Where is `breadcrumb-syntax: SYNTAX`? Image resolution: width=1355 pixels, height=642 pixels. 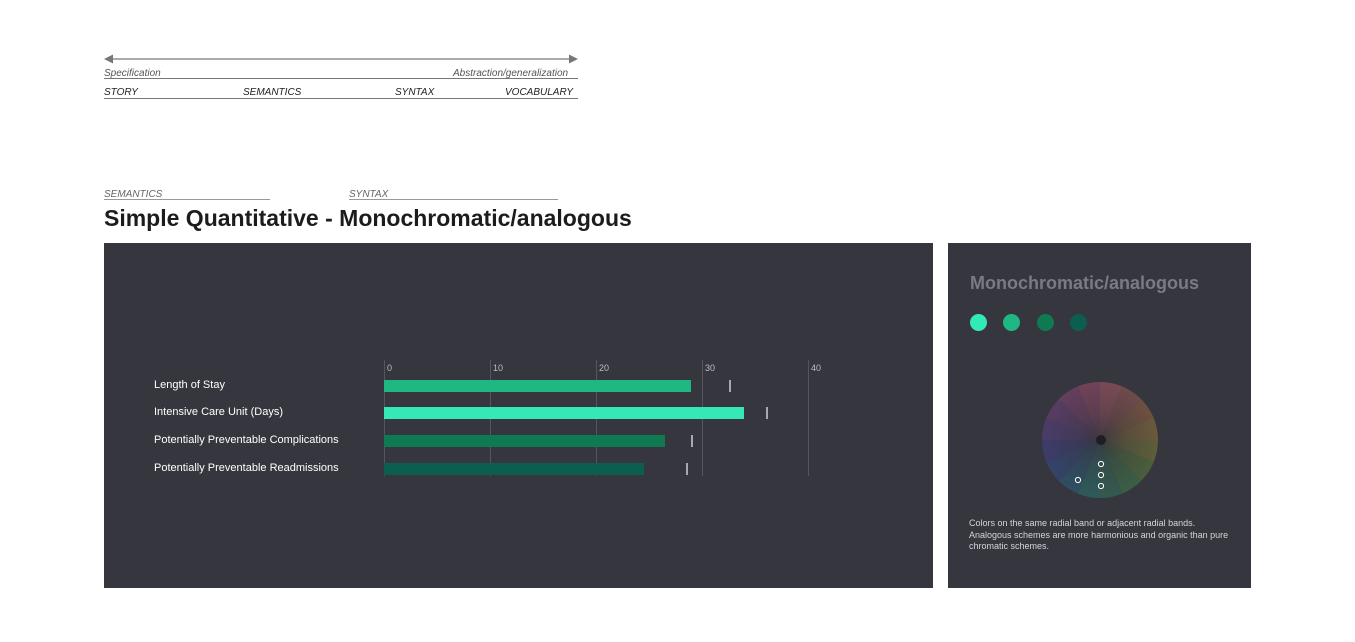 breadcrumb-syntax: SYNTAX is located at coordinates (369, 194).